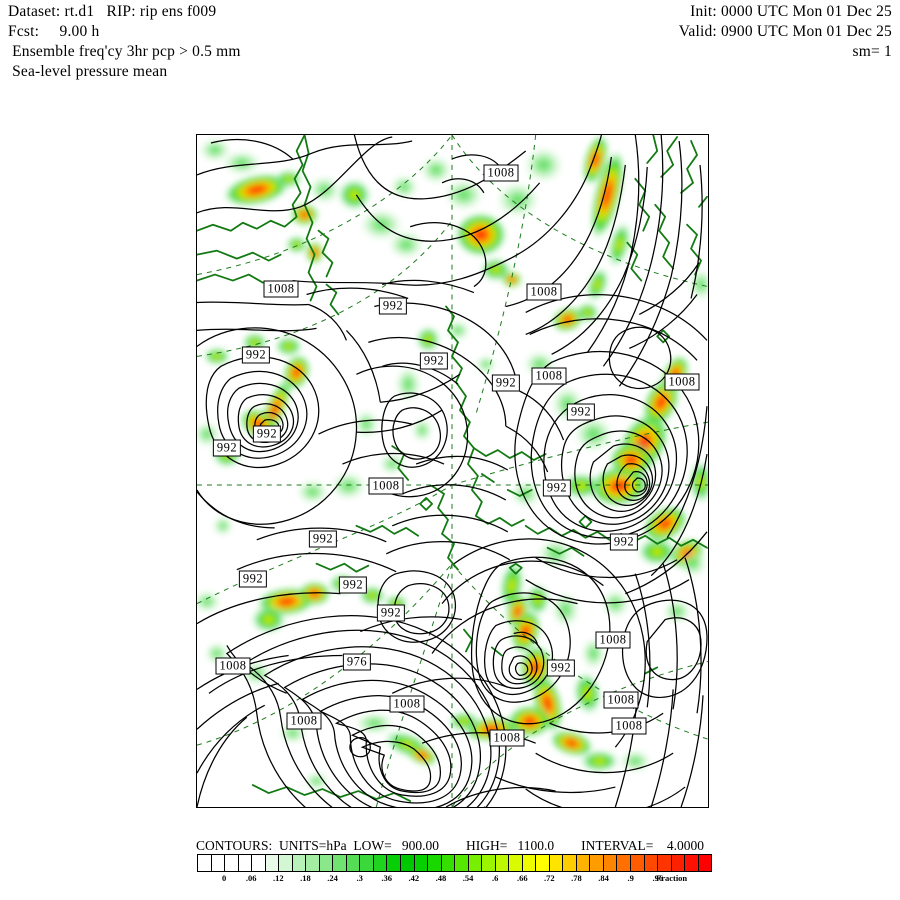 This screenshot has width=900, height=900. Describe the element at coordinates (785, 31) in the screenshot. I see `header-valid-time: Valid: 0900 UTC Mon 01 Dec 25` at that location.